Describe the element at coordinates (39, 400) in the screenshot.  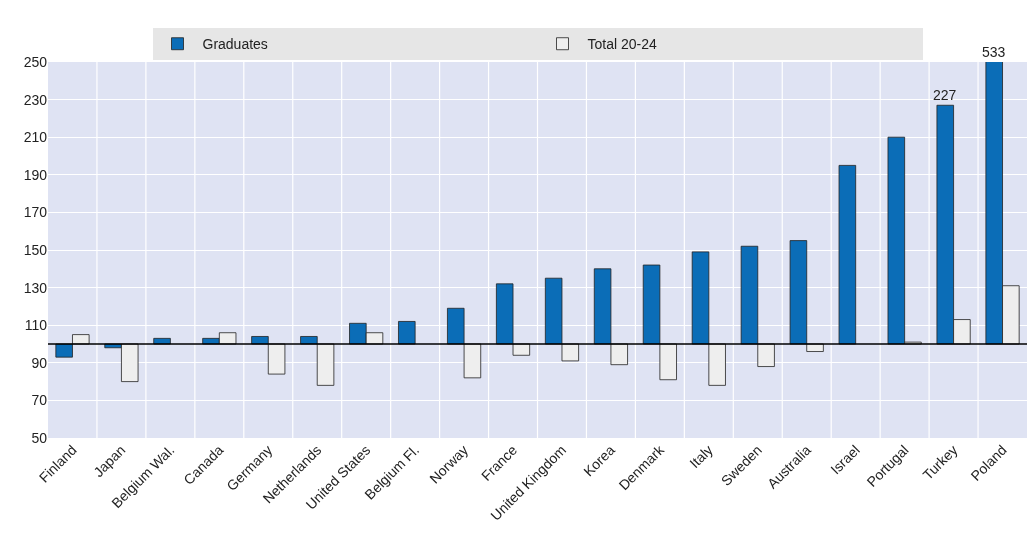
I see `y-tick-label: 70` at that location.